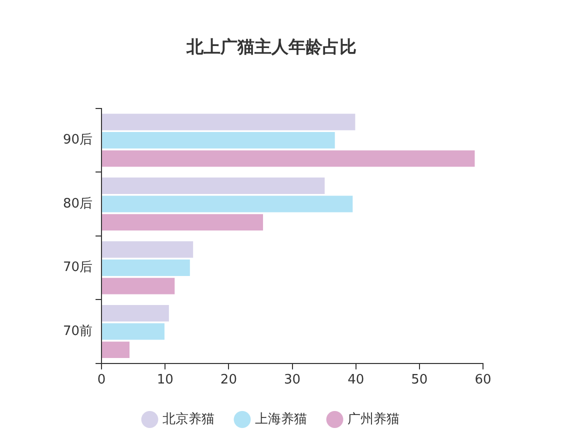  I want to click on x-tick-label: 0, so click(101, 380).